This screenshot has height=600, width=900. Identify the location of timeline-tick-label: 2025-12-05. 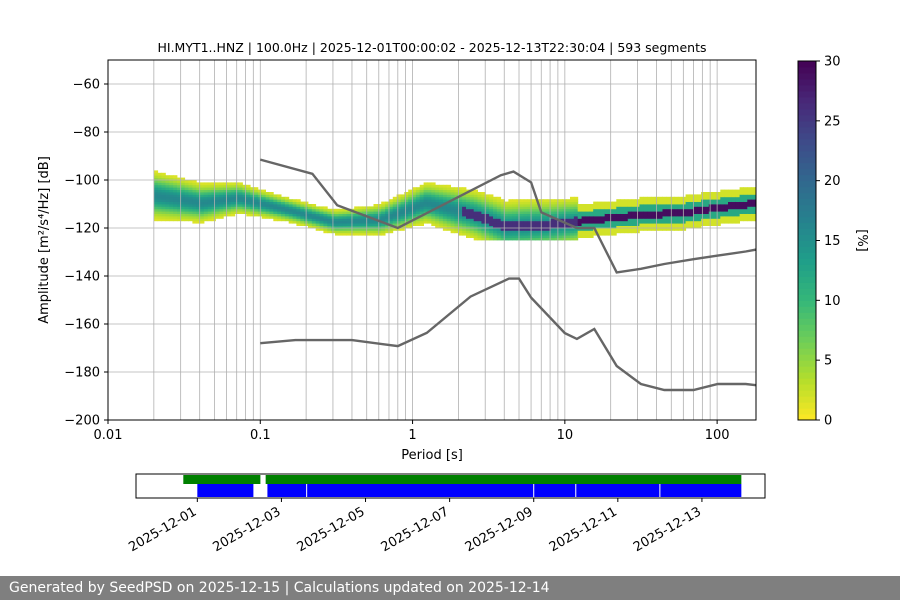
(331, 529).